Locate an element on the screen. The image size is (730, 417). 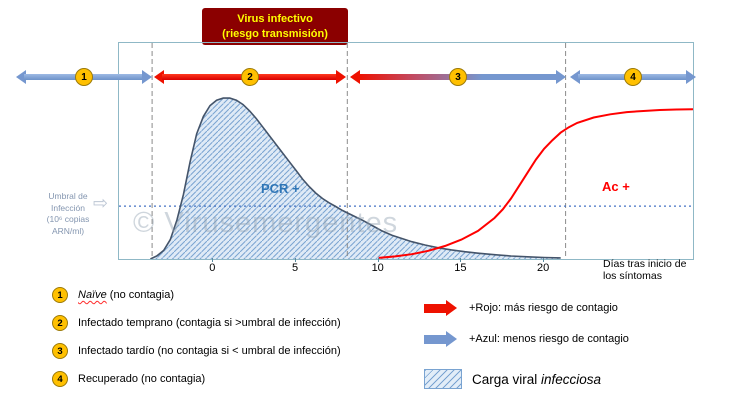
x-axis-ticks: 0 5 10 15 20 is located at coordinates (405, 268).